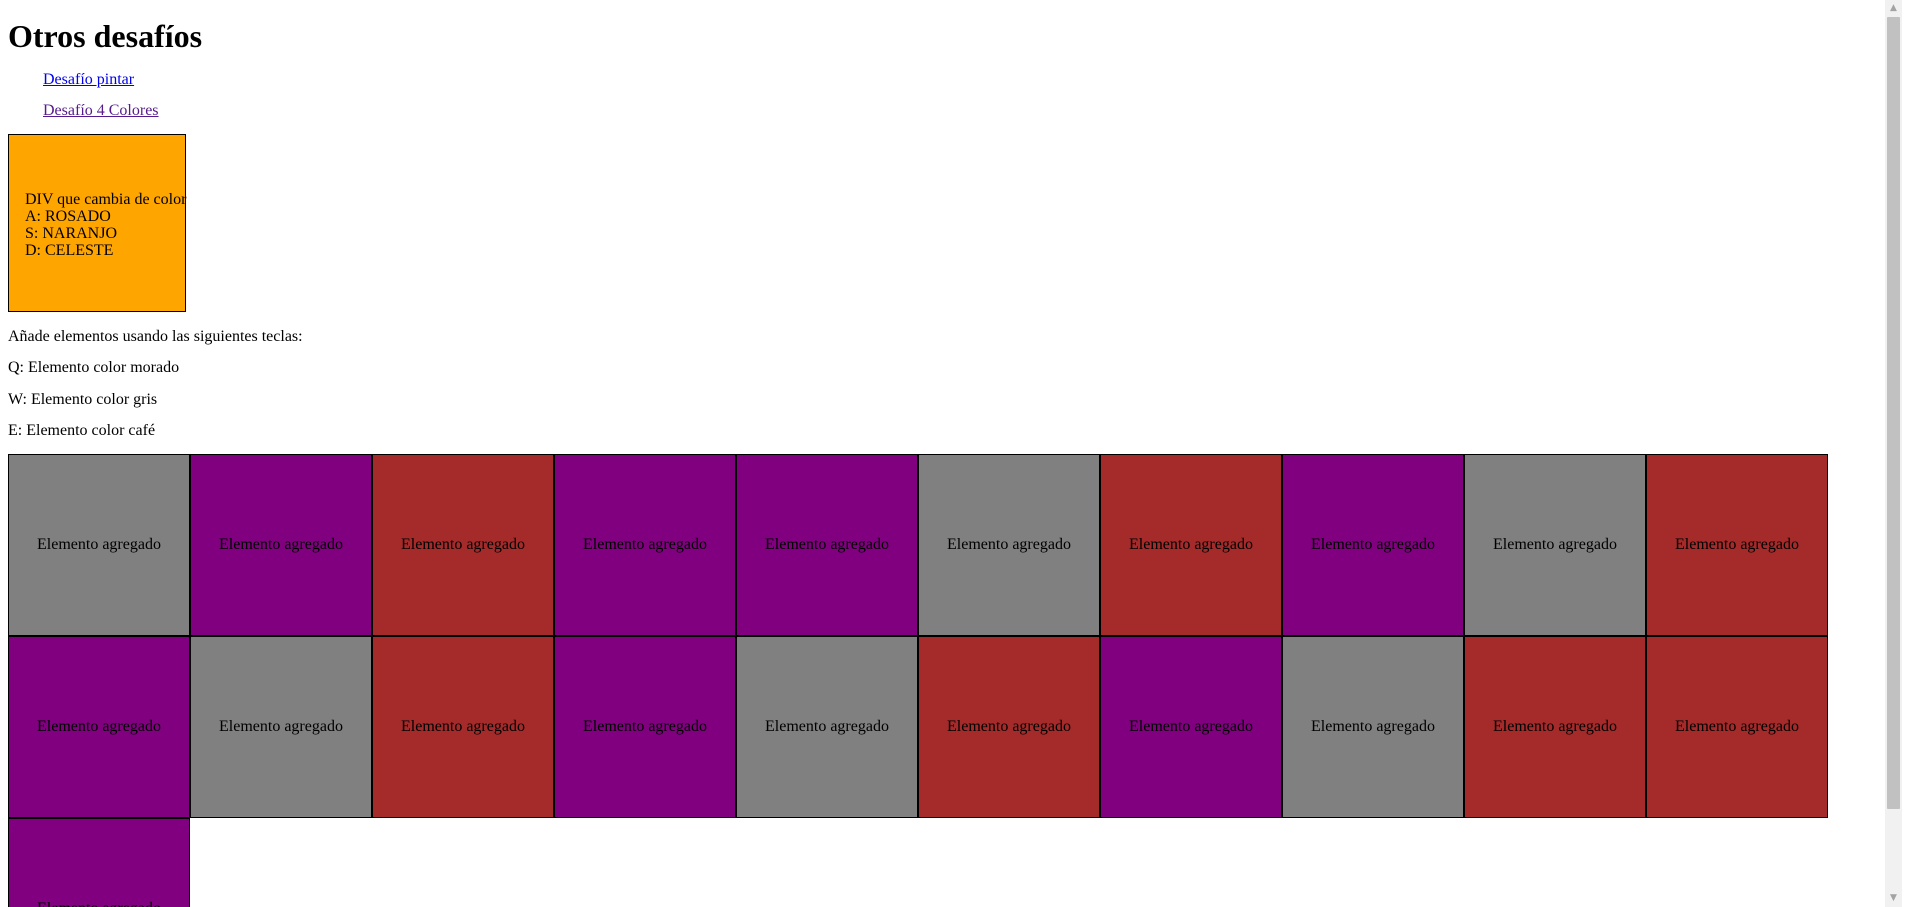 This screenshot has width=1919, height=907. Describe the element at coordinates (106, 199) in the screenshot. I see `color-box-title: DIV que cambia de color` at that location.